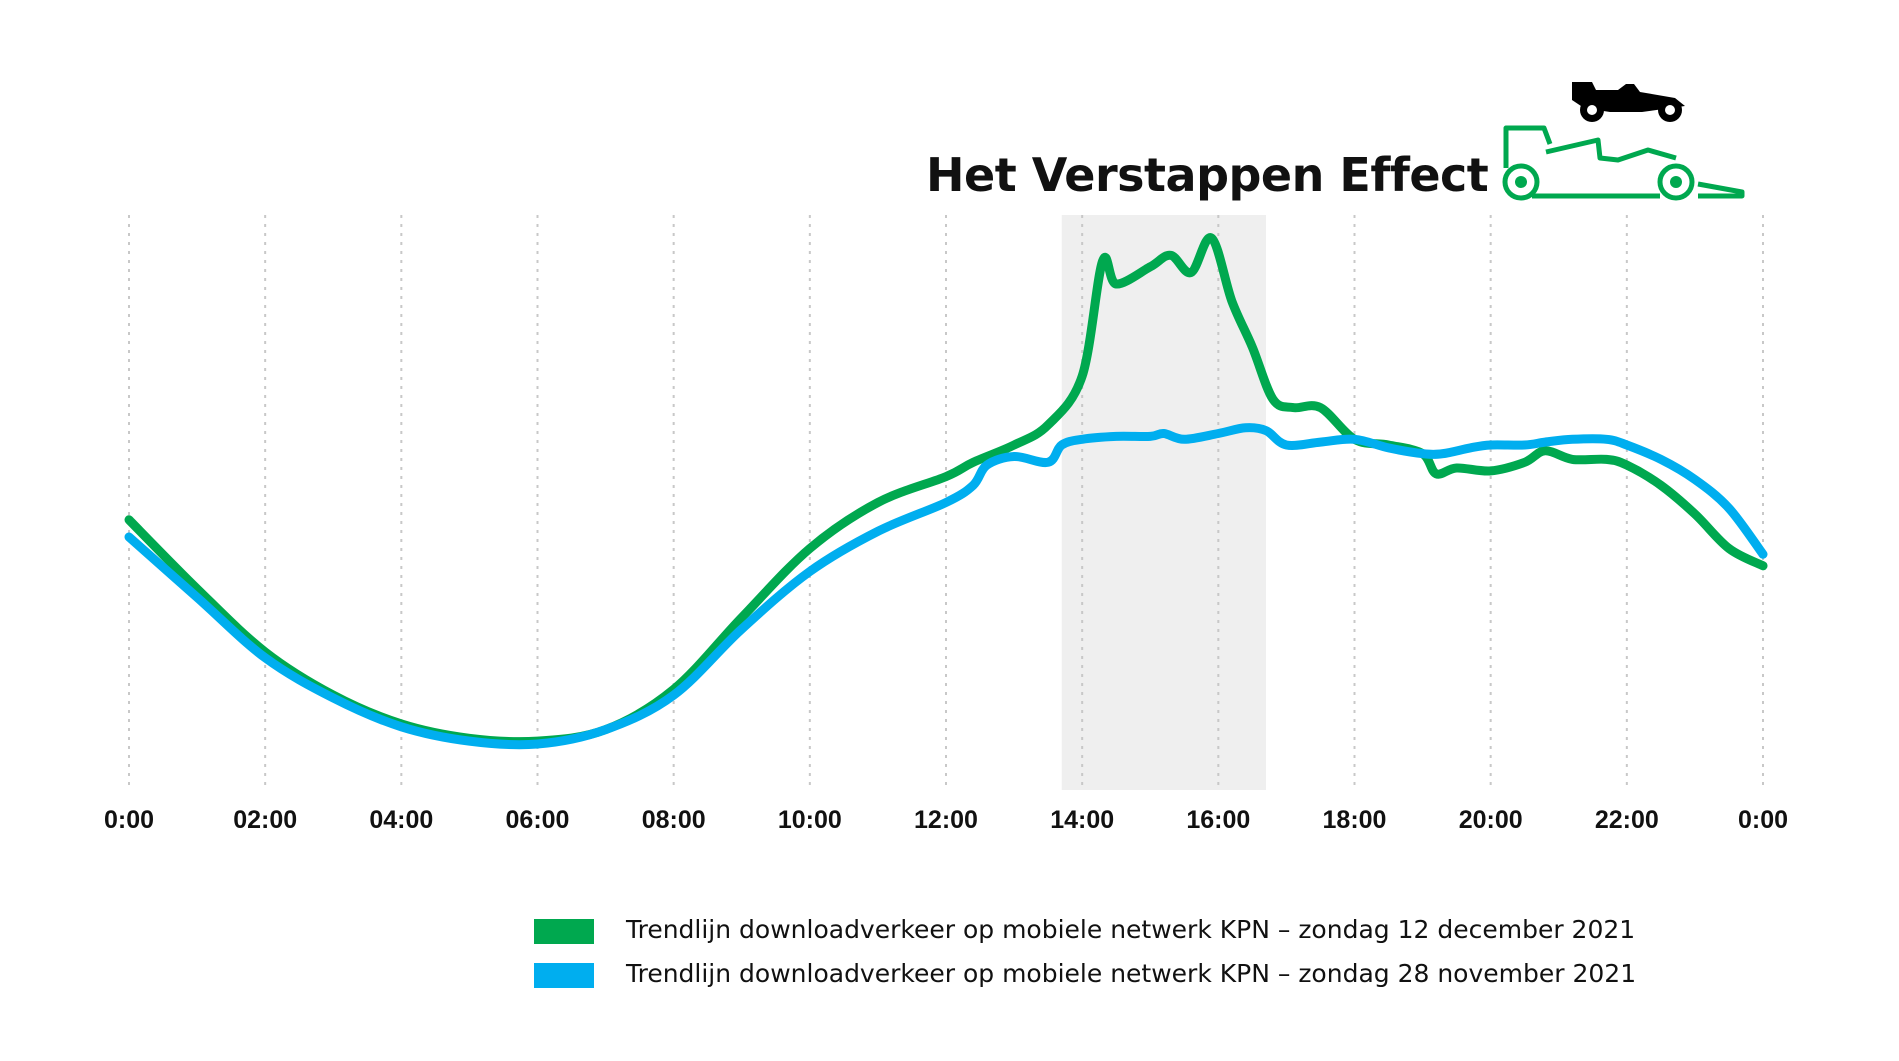 This screenshot has width=1899, height=1061. I want to click on legend-swatch-blue, so click(564, 975).